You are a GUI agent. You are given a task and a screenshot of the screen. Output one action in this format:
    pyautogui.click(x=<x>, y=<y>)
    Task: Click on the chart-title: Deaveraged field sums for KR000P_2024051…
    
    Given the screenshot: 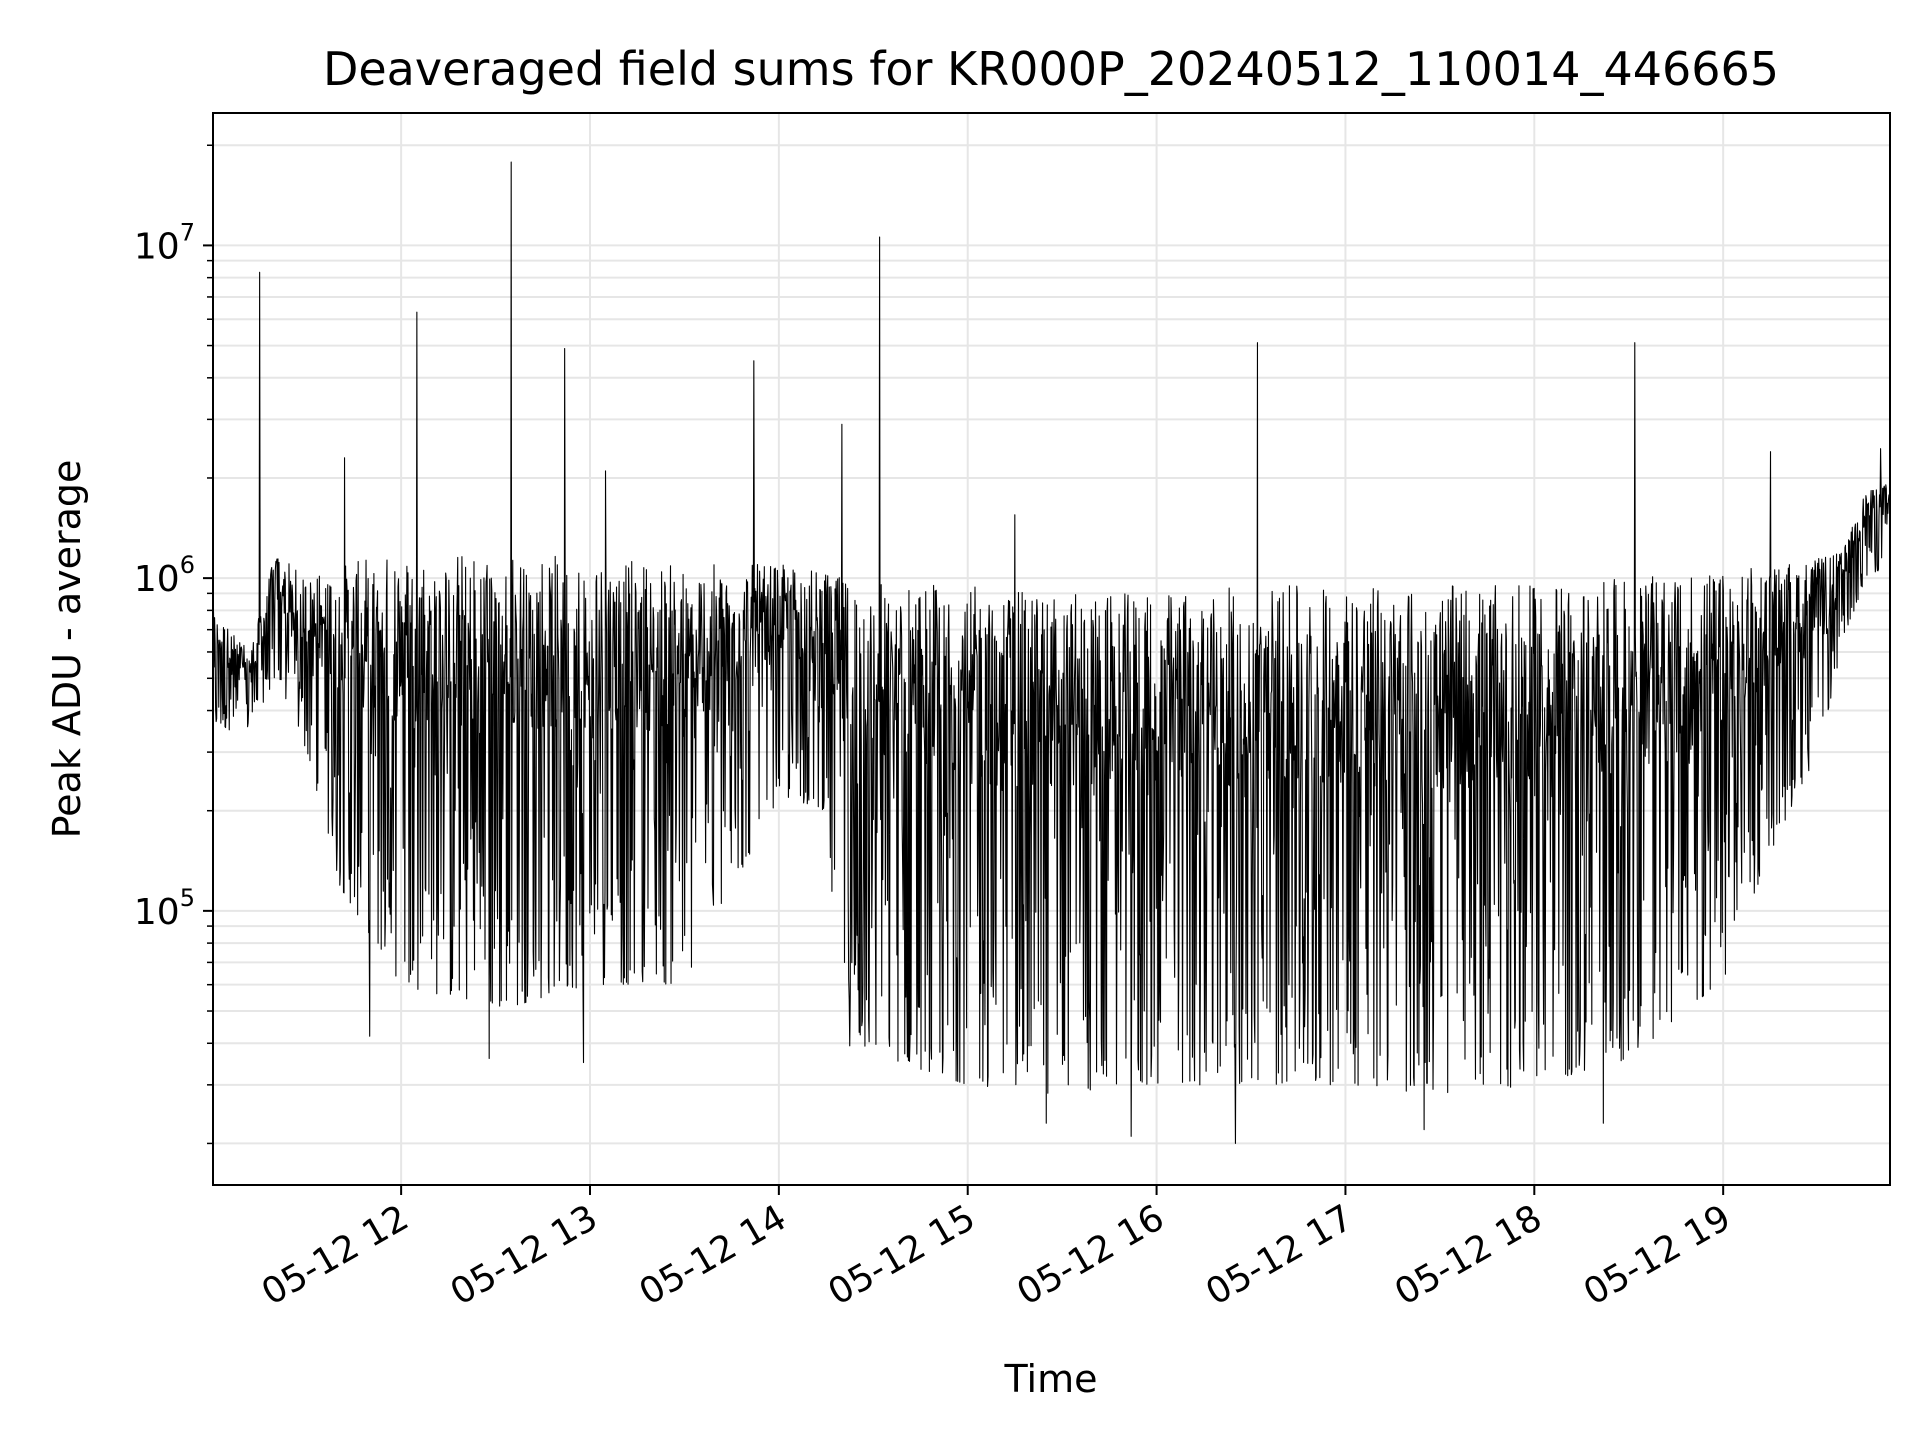 What is the action you would take?
    pyautogui.click(x=1051, y=69)
    